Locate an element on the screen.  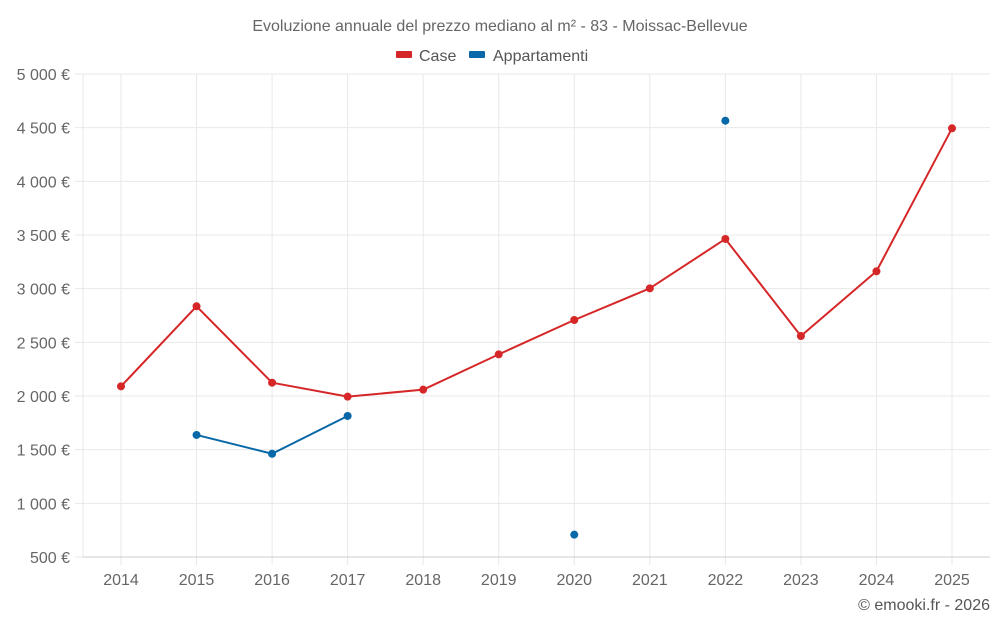
data-point-case-2022 is located at coordinates (725, 238).